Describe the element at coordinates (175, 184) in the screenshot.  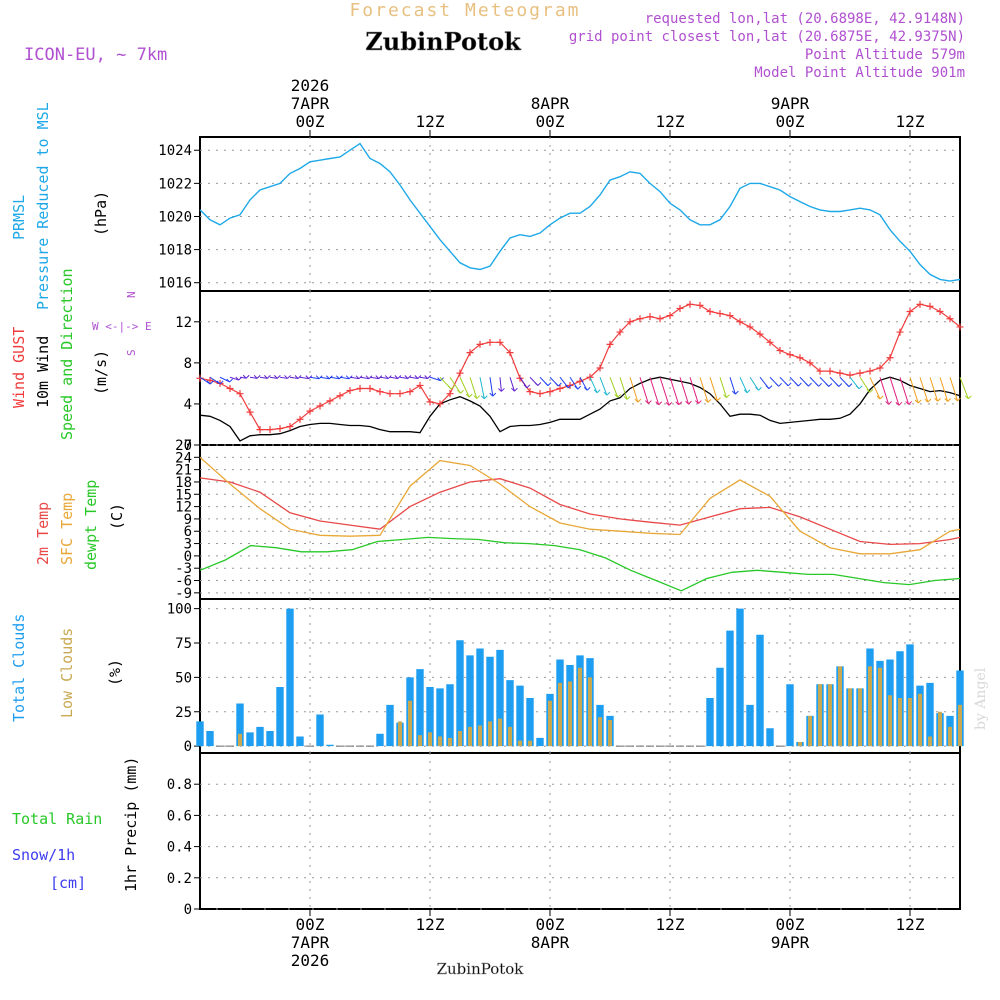
I see `y-tick-label: 1022` at that location.